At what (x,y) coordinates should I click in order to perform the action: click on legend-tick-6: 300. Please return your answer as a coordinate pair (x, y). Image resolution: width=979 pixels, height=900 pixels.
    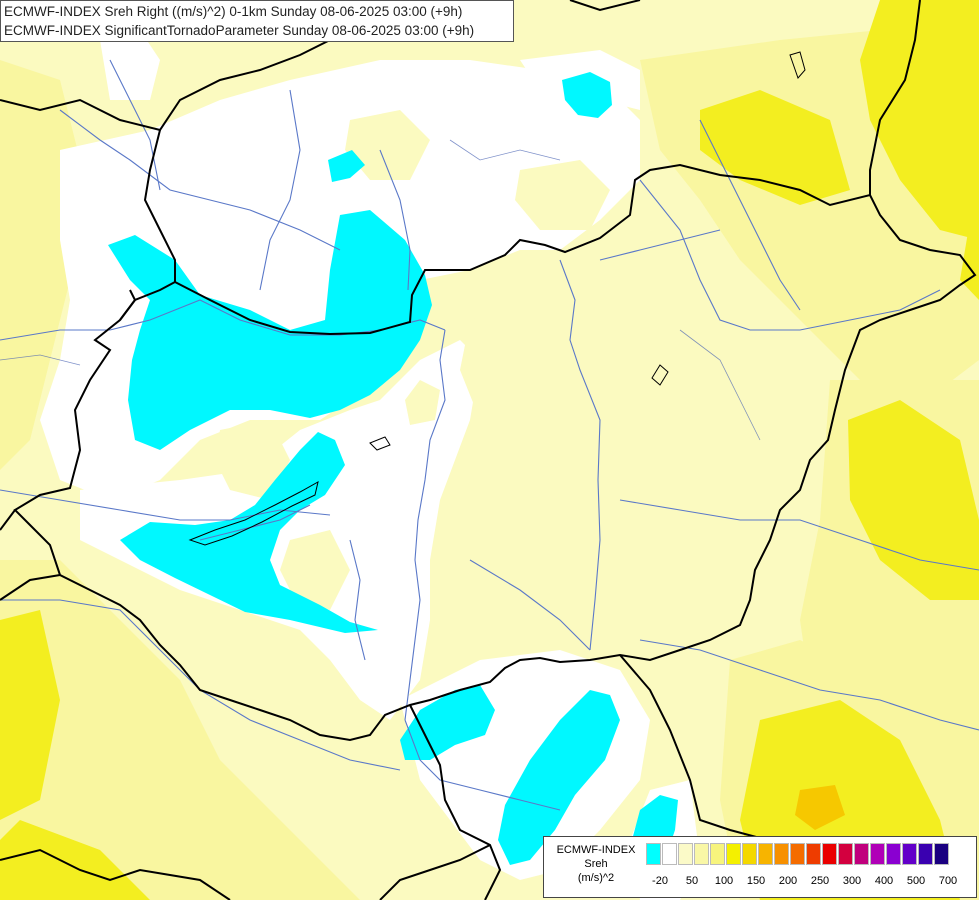
    Looking at the image, I should click on (852, 881).